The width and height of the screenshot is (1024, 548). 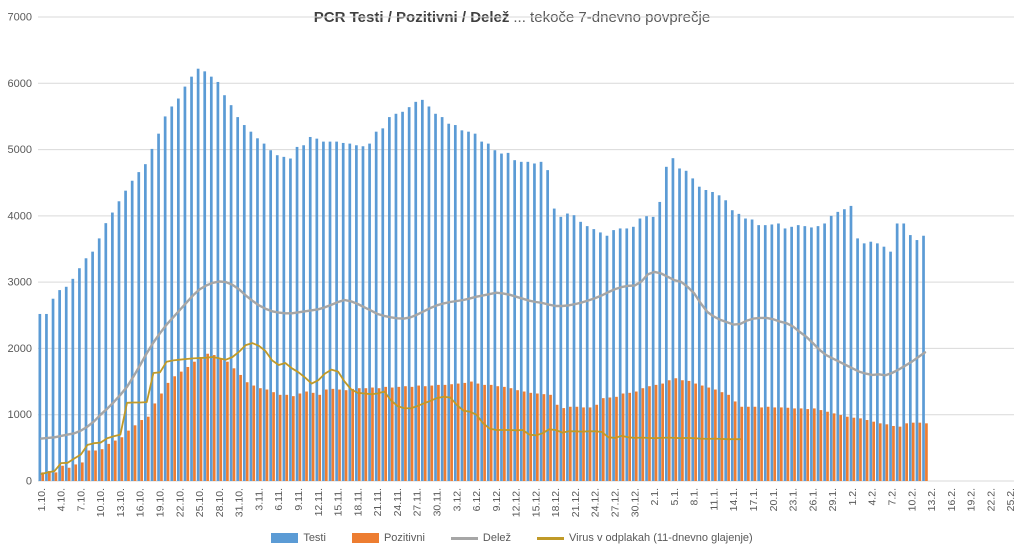 I want to click on x-axis-tick-label: 18.11., so click(x=358, y=502).